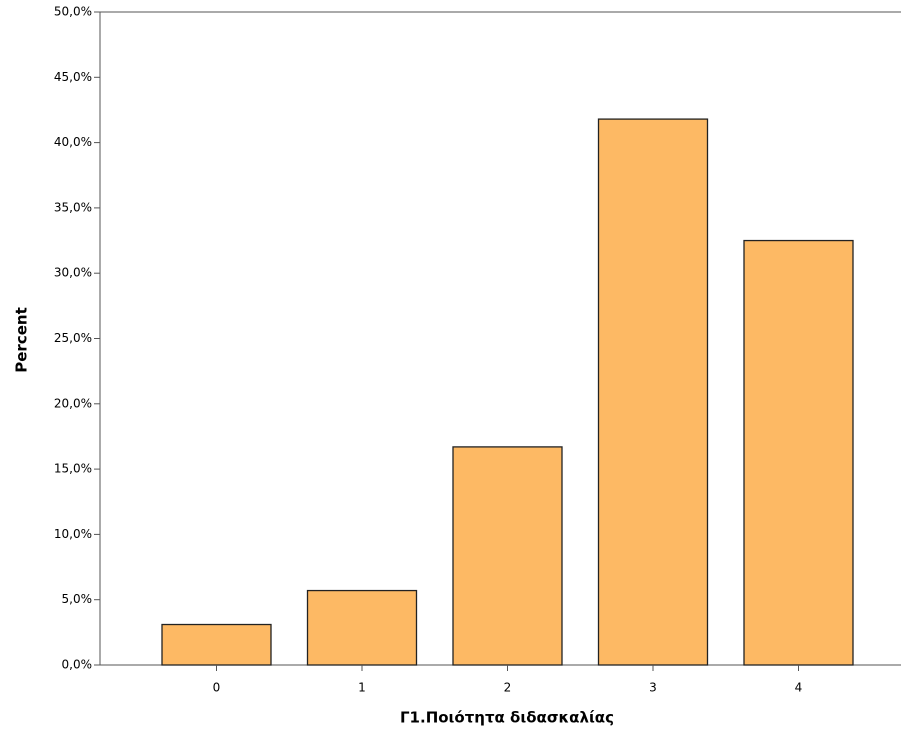 This screenshot has height=738, width=901. I want to click on x-tick-label: 0, so click(217, 688).